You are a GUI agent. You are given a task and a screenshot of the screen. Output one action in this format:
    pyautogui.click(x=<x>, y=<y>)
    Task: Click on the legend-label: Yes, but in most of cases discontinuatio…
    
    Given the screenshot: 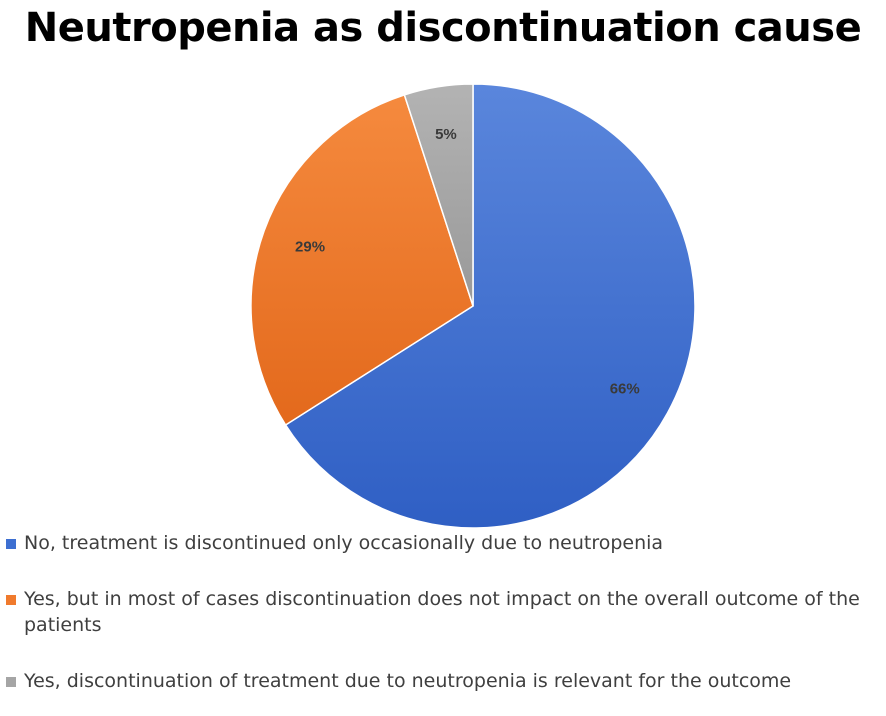 What is the action you would take?
    pyautogui.click(x=442, y=612)
    